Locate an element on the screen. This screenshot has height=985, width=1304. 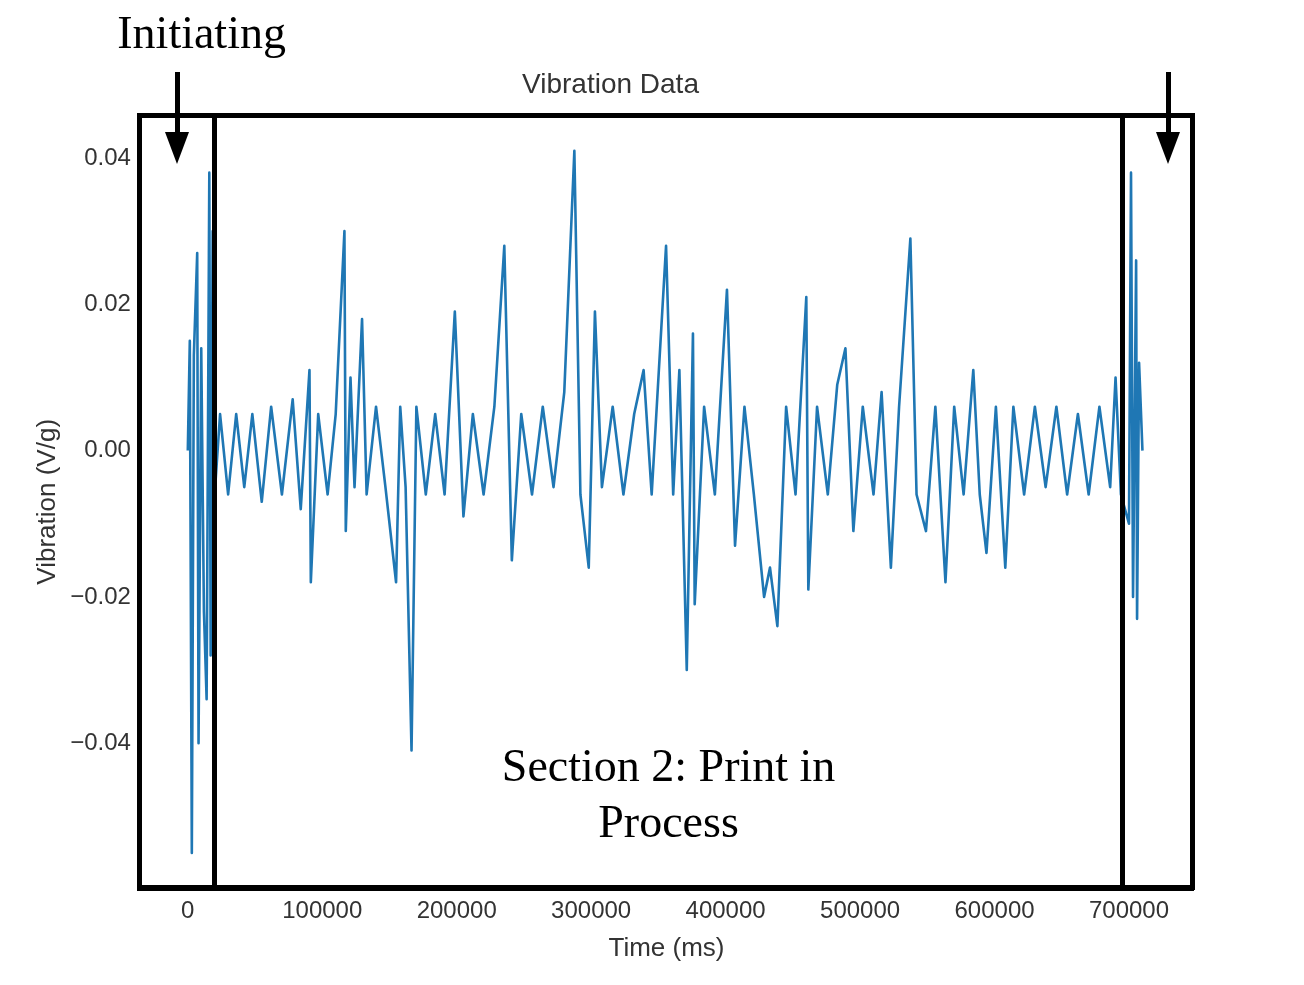
x-tick-label: 100000 is located at coordinates (322, 910).